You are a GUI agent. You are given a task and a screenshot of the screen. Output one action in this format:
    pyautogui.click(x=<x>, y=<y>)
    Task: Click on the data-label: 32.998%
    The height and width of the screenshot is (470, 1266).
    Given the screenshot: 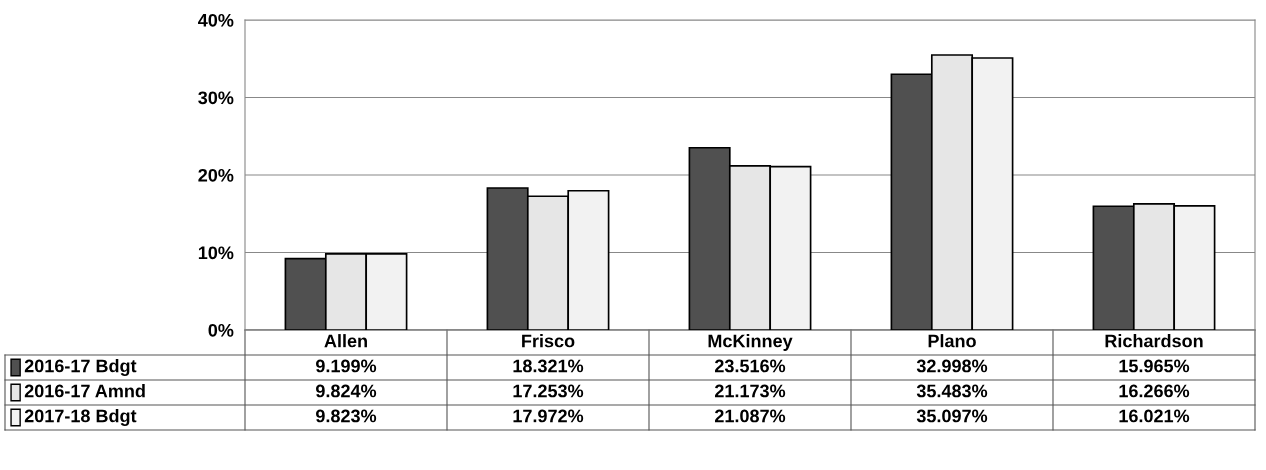 What is the action you would take?
    pyautogui.click(x=952, y=366)
    